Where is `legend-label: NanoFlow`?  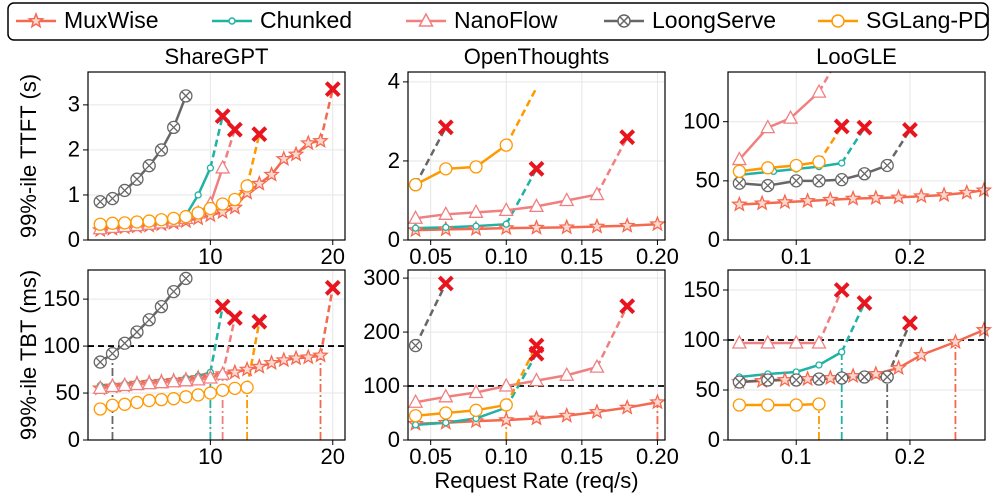 legend-label: NanoFlow is located at coordinates (506, 20).